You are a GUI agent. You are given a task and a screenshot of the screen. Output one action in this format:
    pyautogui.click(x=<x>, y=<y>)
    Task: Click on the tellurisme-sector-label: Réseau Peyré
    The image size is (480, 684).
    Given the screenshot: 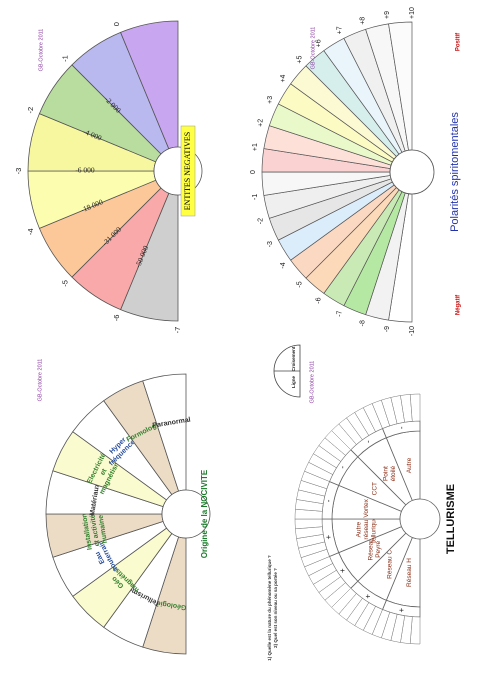 What is the action you would take?
    pyautogui.click(x=375, y=549)
    